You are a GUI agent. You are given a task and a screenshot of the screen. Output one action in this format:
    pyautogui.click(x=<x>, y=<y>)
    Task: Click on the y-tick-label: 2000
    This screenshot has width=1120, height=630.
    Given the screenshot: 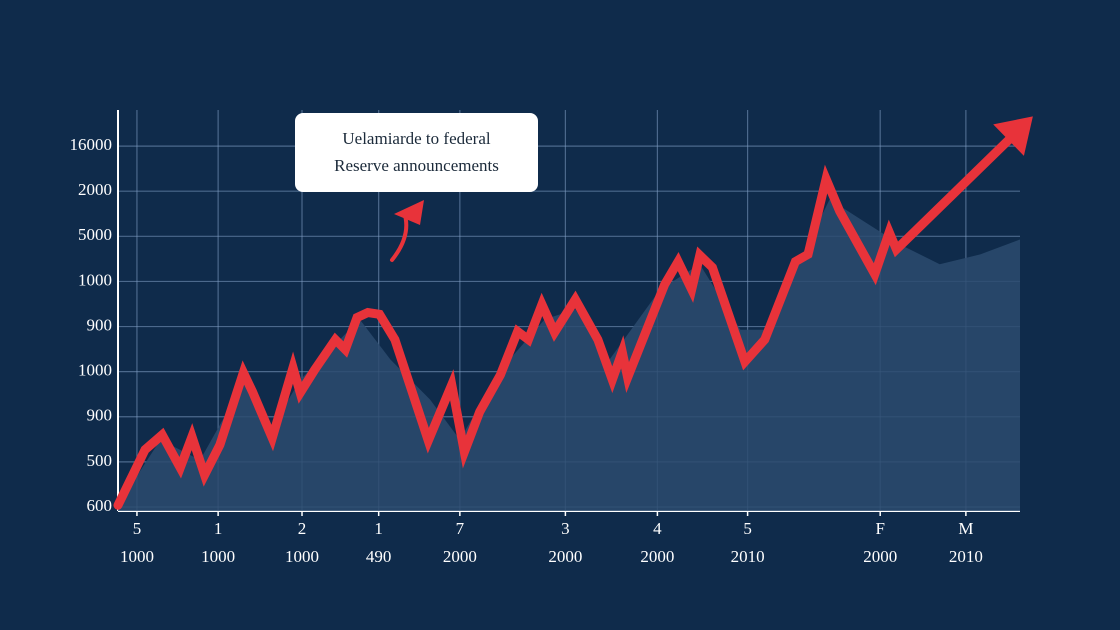 What is the action you would take?
    pyautogui.click(x=95, y=189)
    